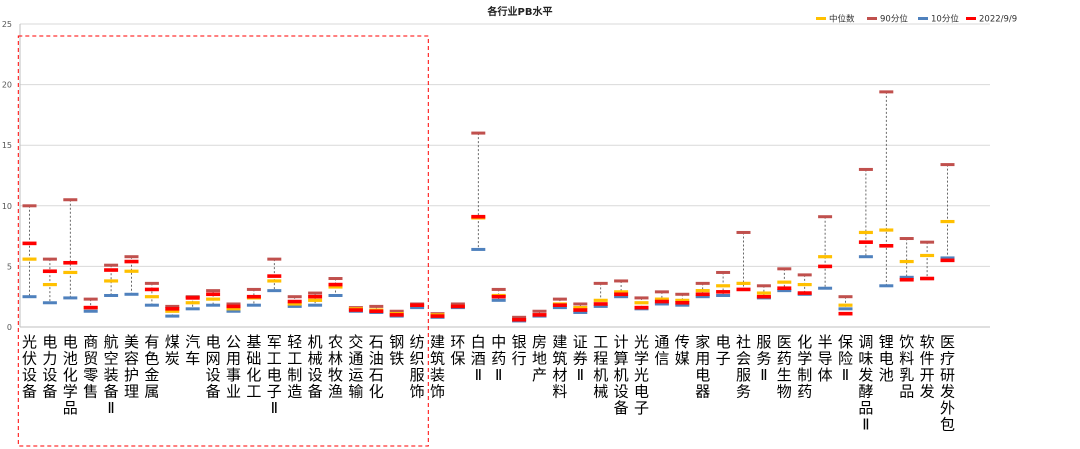 This screenshot has width=1080, height=449. I want to click on y-tick-label: 10, so click(7, 206).